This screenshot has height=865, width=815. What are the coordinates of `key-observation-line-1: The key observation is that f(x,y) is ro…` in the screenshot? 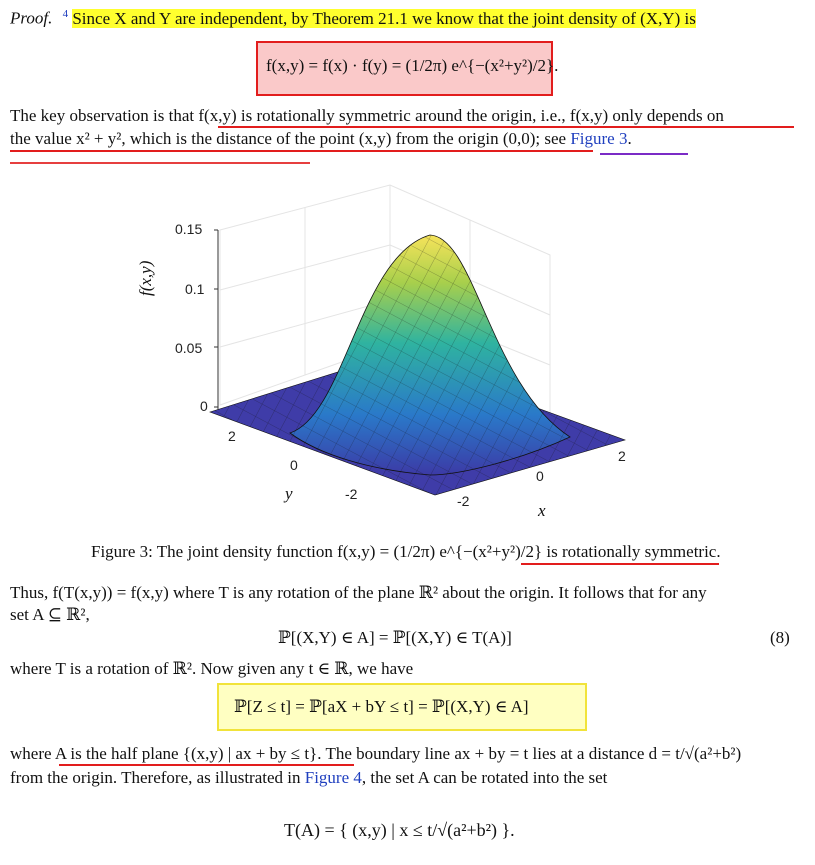 It's located at (367, 115).